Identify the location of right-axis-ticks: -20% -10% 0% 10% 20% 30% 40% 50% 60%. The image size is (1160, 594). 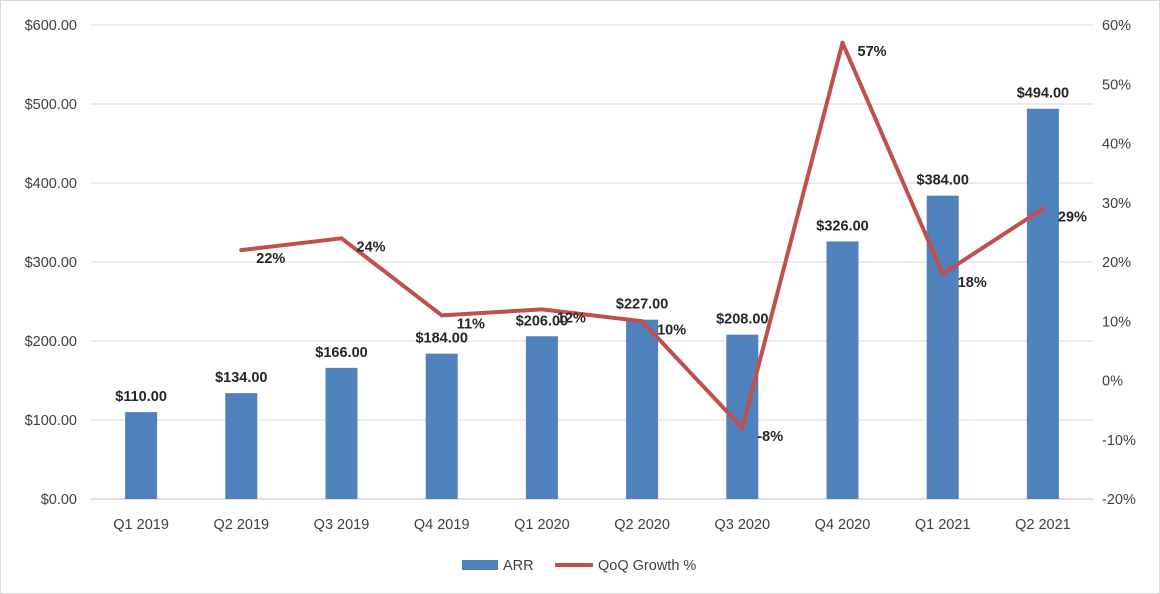
(1119, 263).